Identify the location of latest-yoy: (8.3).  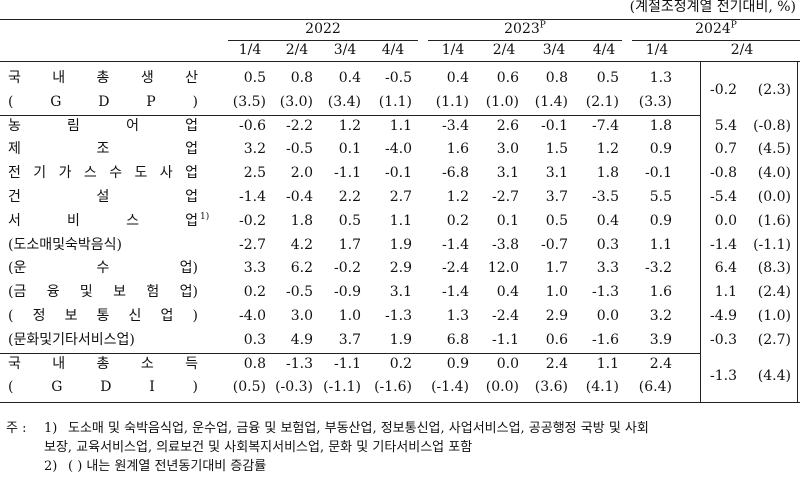
(774, 268).